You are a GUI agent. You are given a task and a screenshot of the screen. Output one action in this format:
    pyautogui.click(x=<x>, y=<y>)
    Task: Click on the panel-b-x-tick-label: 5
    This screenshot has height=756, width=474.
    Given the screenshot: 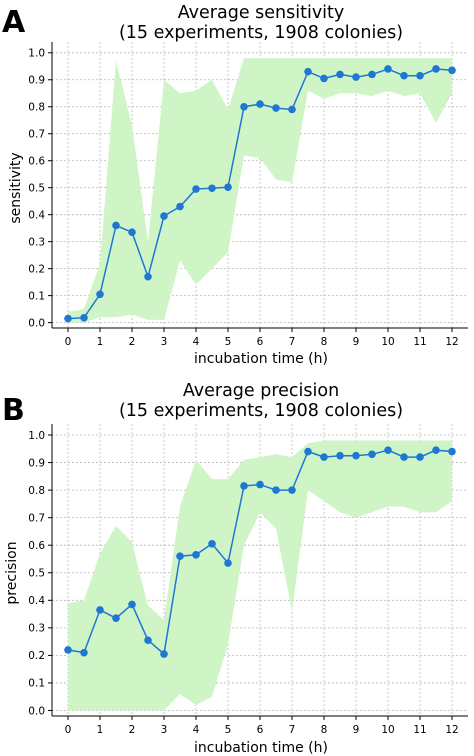 What is the action you would take?
    pyautogui.click(x=228, y=730)
    